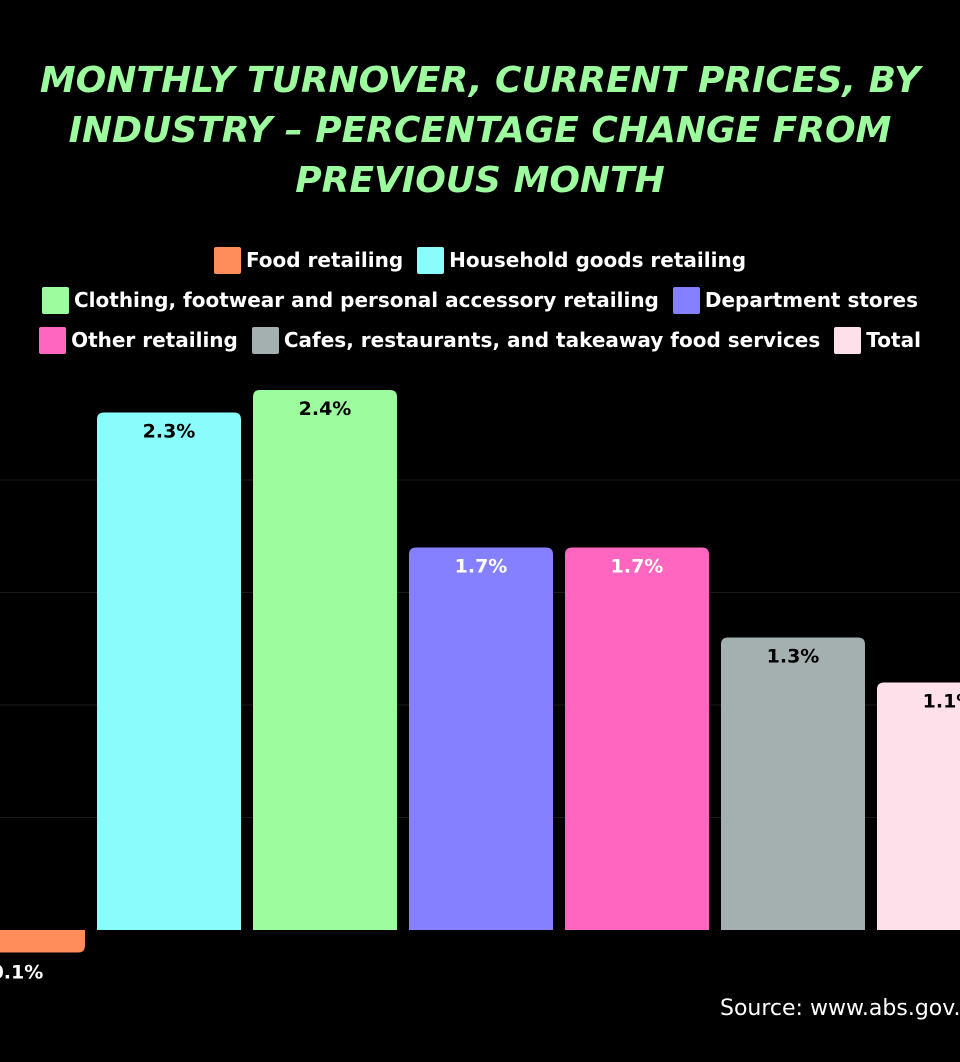 Image resolution: width=960 pixels, height=1062 pixels. I want to click on legend-item: Department stores, so click(795, 300).